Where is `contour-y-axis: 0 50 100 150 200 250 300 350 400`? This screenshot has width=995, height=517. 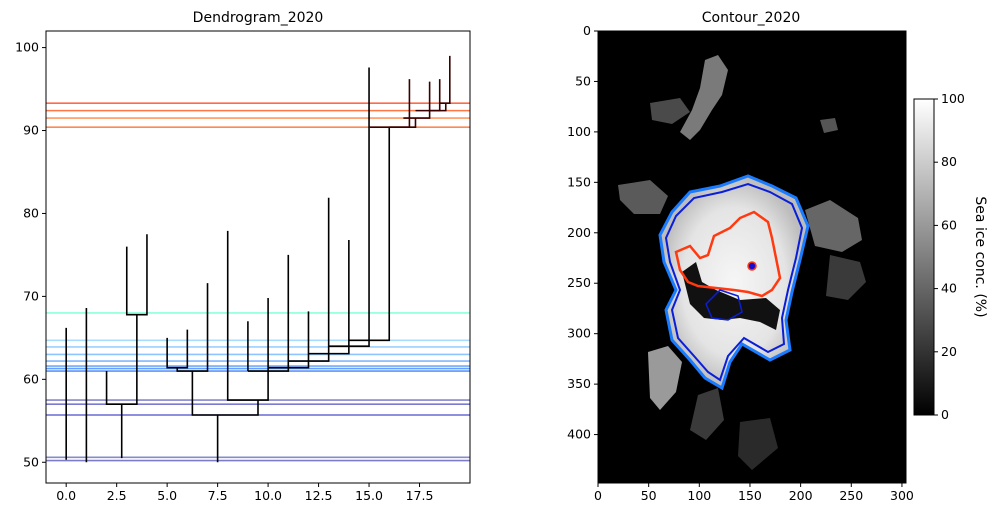 contour-y-axis: 0 50 100 150 200 250 300 350 400 is located at coordinates (582, 232).